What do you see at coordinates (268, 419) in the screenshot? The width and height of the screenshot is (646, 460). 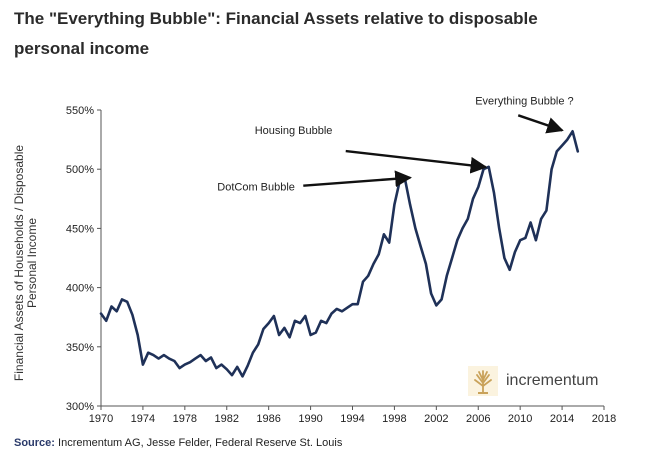 I see `x-tick-label: 1986` at bounding box center [268, 419].